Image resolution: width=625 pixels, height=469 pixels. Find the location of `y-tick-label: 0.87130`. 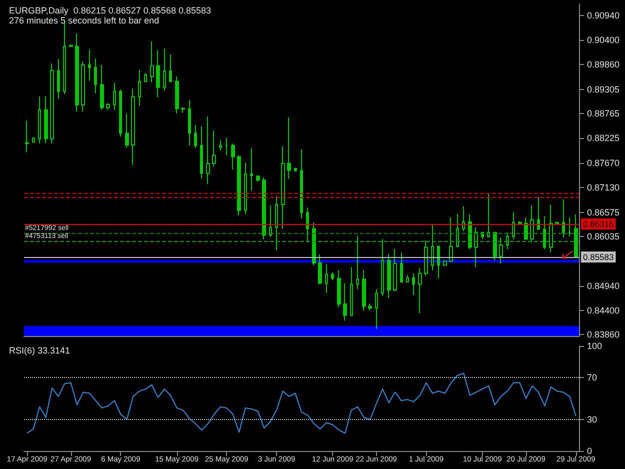

y-tick-label: 0.87130 is located at coordinates (603, 187).